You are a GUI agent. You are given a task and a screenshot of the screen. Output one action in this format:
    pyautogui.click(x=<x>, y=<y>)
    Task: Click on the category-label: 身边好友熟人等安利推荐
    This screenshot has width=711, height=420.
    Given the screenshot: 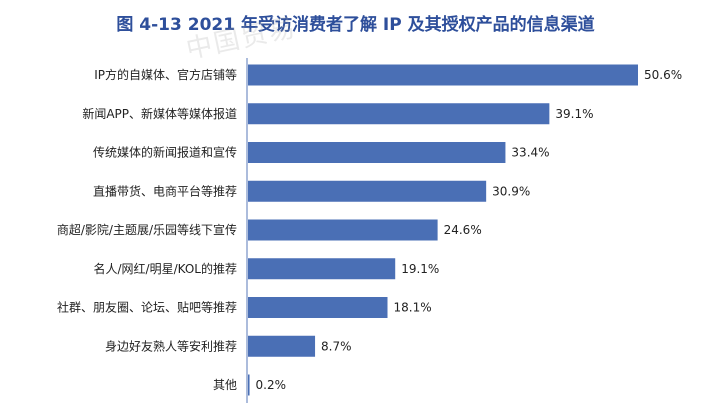 What is the action you would take?
    pyautogui.click(x=171, y=345)
    